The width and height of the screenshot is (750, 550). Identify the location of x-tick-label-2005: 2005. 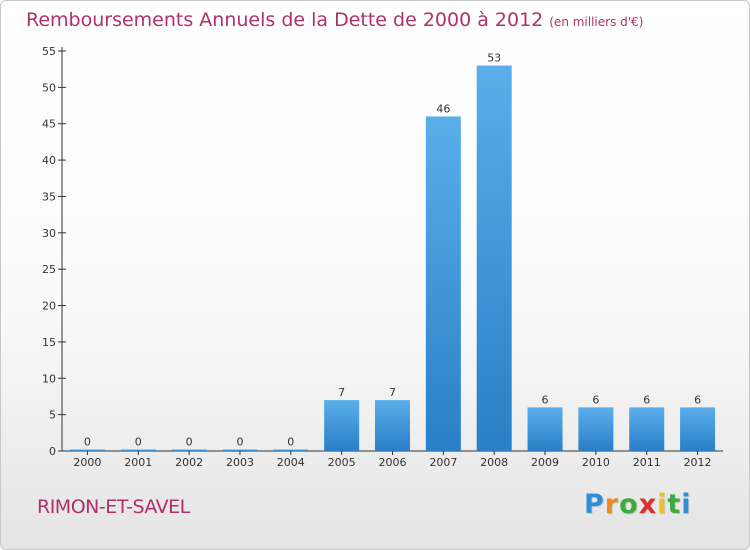
(342, 462).